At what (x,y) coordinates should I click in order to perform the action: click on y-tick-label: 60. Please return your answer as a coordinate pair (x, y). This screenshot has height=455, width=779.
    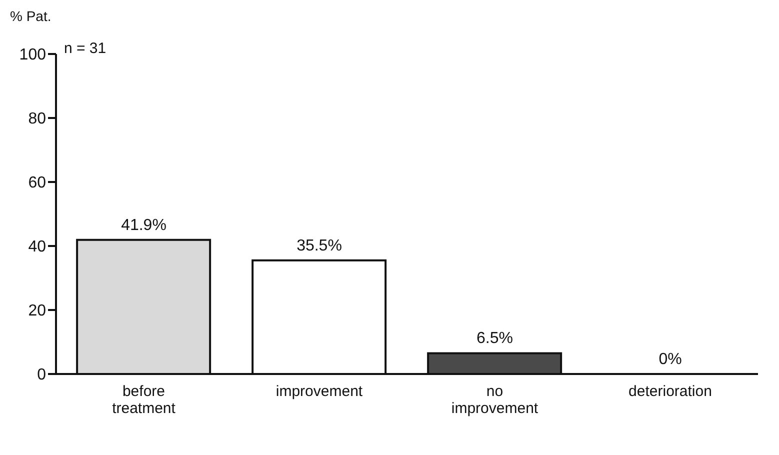
    Looking at the image, I should click on (37, 183).